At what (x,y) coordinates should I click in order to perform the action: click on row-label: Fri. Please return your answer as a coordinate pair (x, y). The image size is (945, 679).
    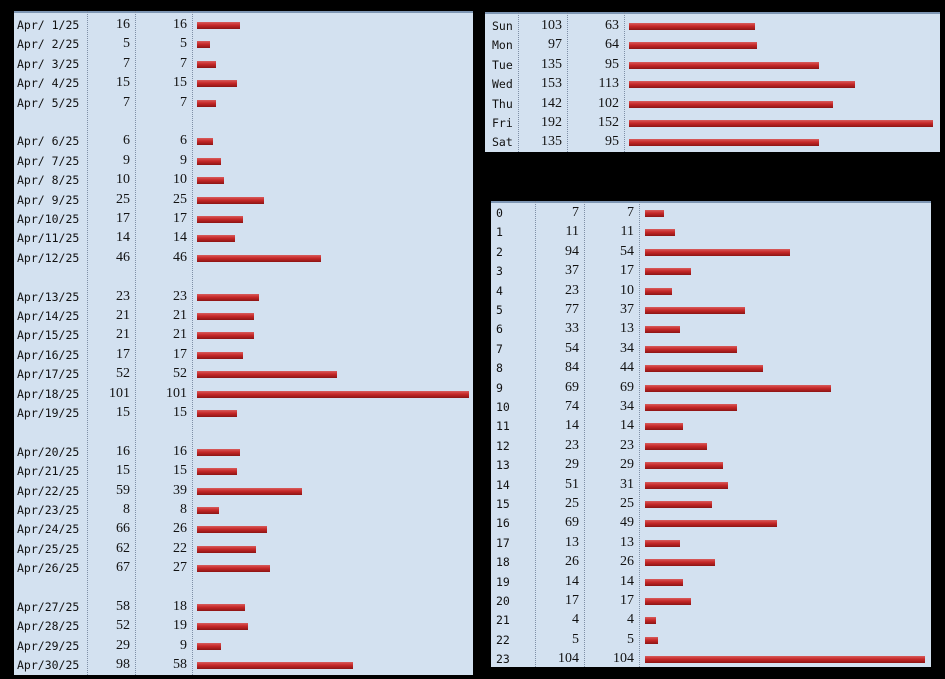
    Looking at the image, I should click on (502, 123).